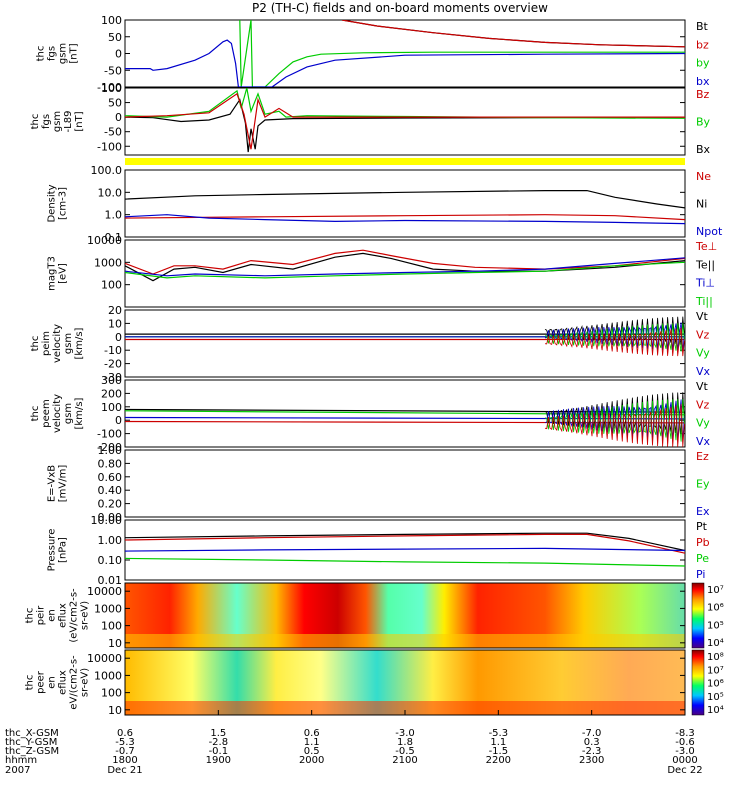  Describe the element at coordinates (715, 590) in the screenshot. I see `peir-colorbar-tick: 10⁷` at that location.